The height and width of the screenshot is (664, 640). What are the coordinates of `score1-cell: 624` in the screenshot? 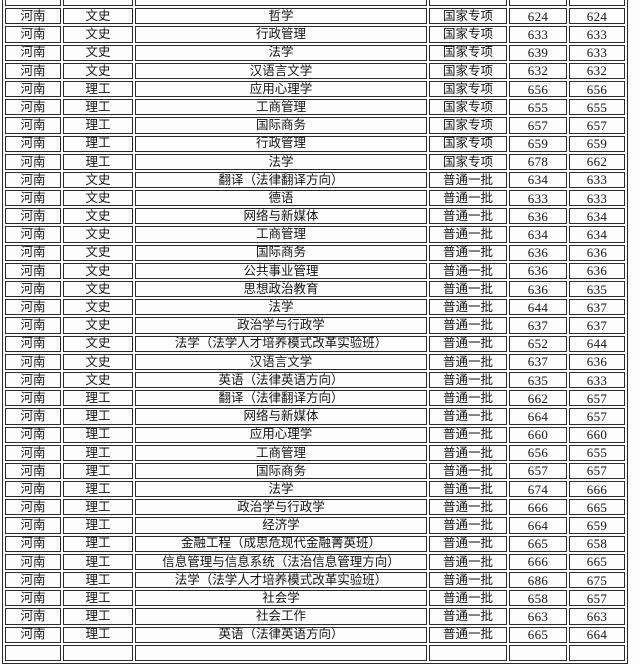 It's located at (538, 16).